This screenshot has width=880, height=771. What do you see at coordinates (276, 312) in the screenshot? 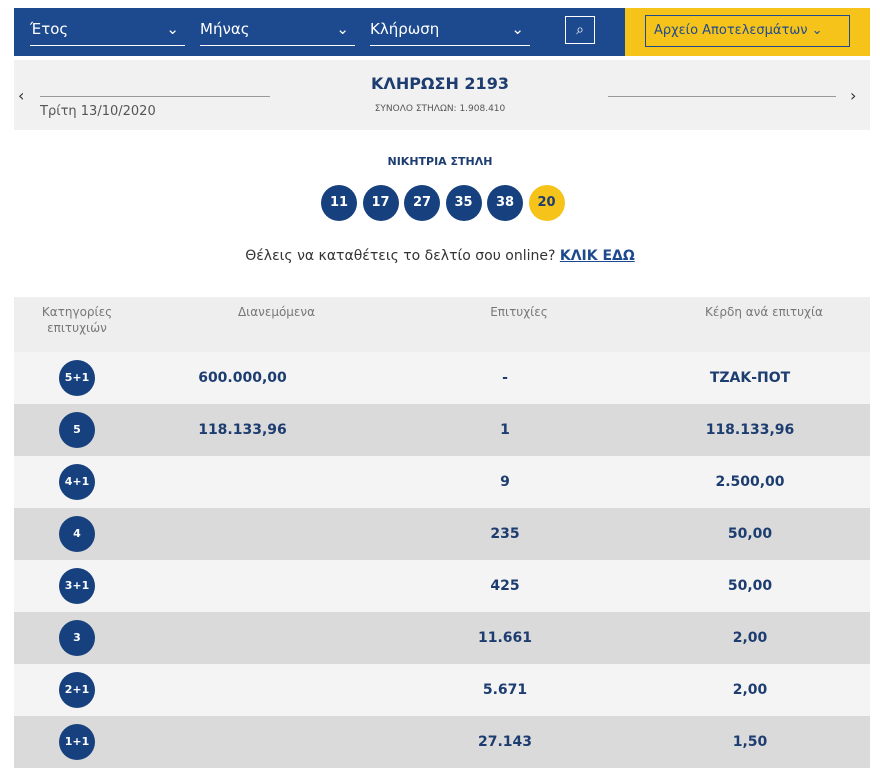
I see `column-header: Διανεμόμενα` at bounding box center [276, 312].